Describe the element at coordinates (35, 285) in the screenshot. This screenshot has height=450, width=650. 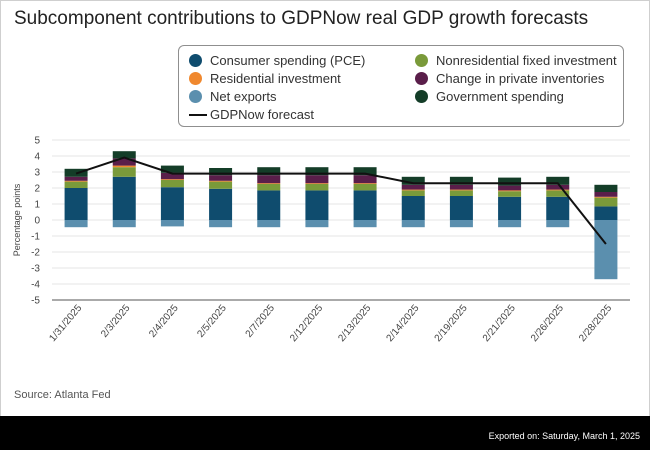
I see `y-tick-label: -4` at that location.